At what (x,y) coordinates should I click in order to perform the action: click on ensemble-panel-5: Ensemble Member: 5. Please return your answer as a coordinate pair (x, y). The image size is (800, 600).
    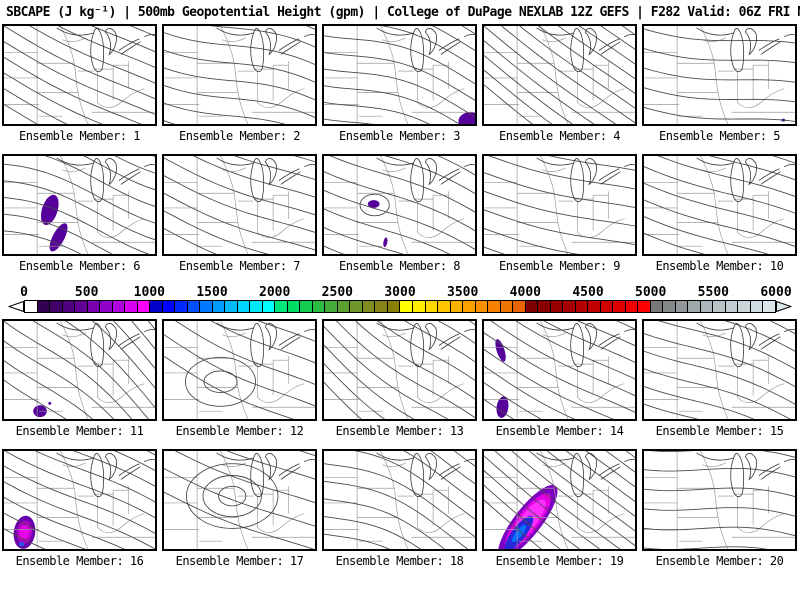
    Looking at the image, I should click on (719, 89).